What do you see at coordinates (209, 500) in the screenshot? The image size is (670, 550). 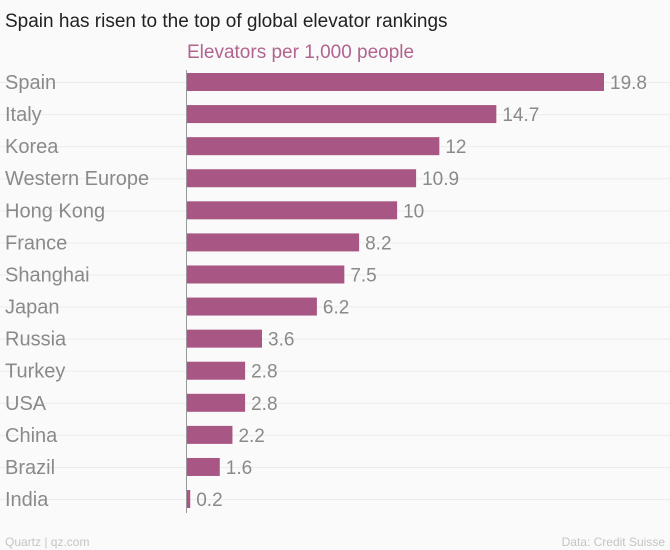 I see `value-label: 0.2` at bounding box center [209, 500].